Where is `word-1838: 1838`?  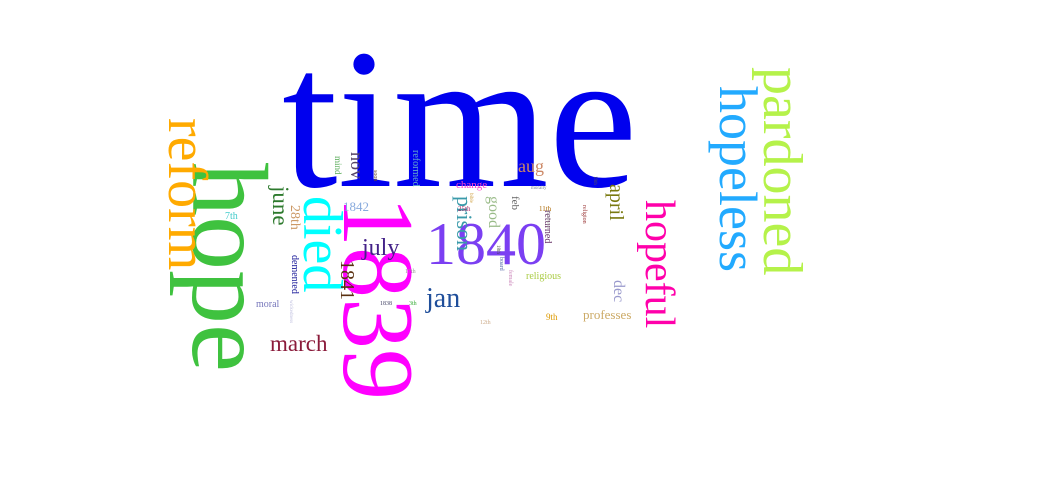 word-1838: 1838 is located at coordinates (386, 304).